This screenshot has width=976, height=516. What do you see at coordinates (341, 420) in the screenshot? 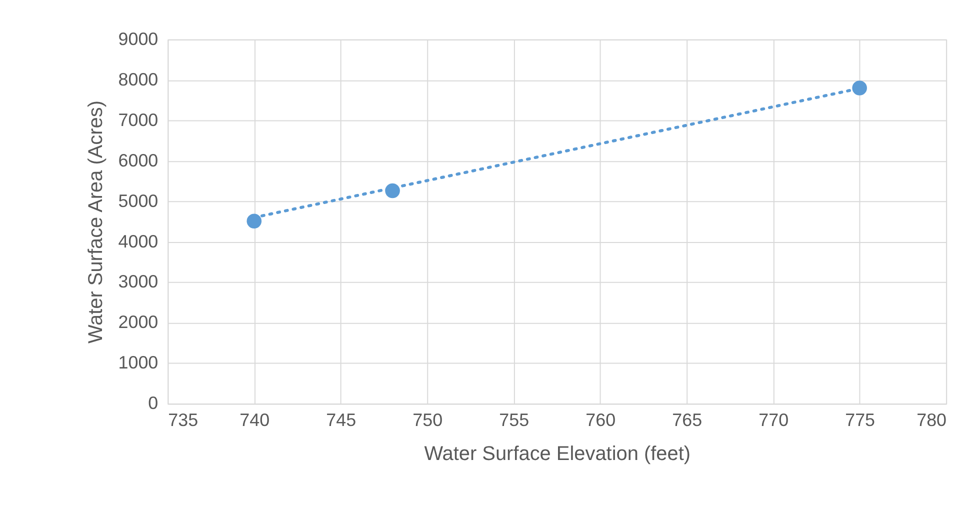
I see `x-tick-label: 745` at bounding box center [341, 420].